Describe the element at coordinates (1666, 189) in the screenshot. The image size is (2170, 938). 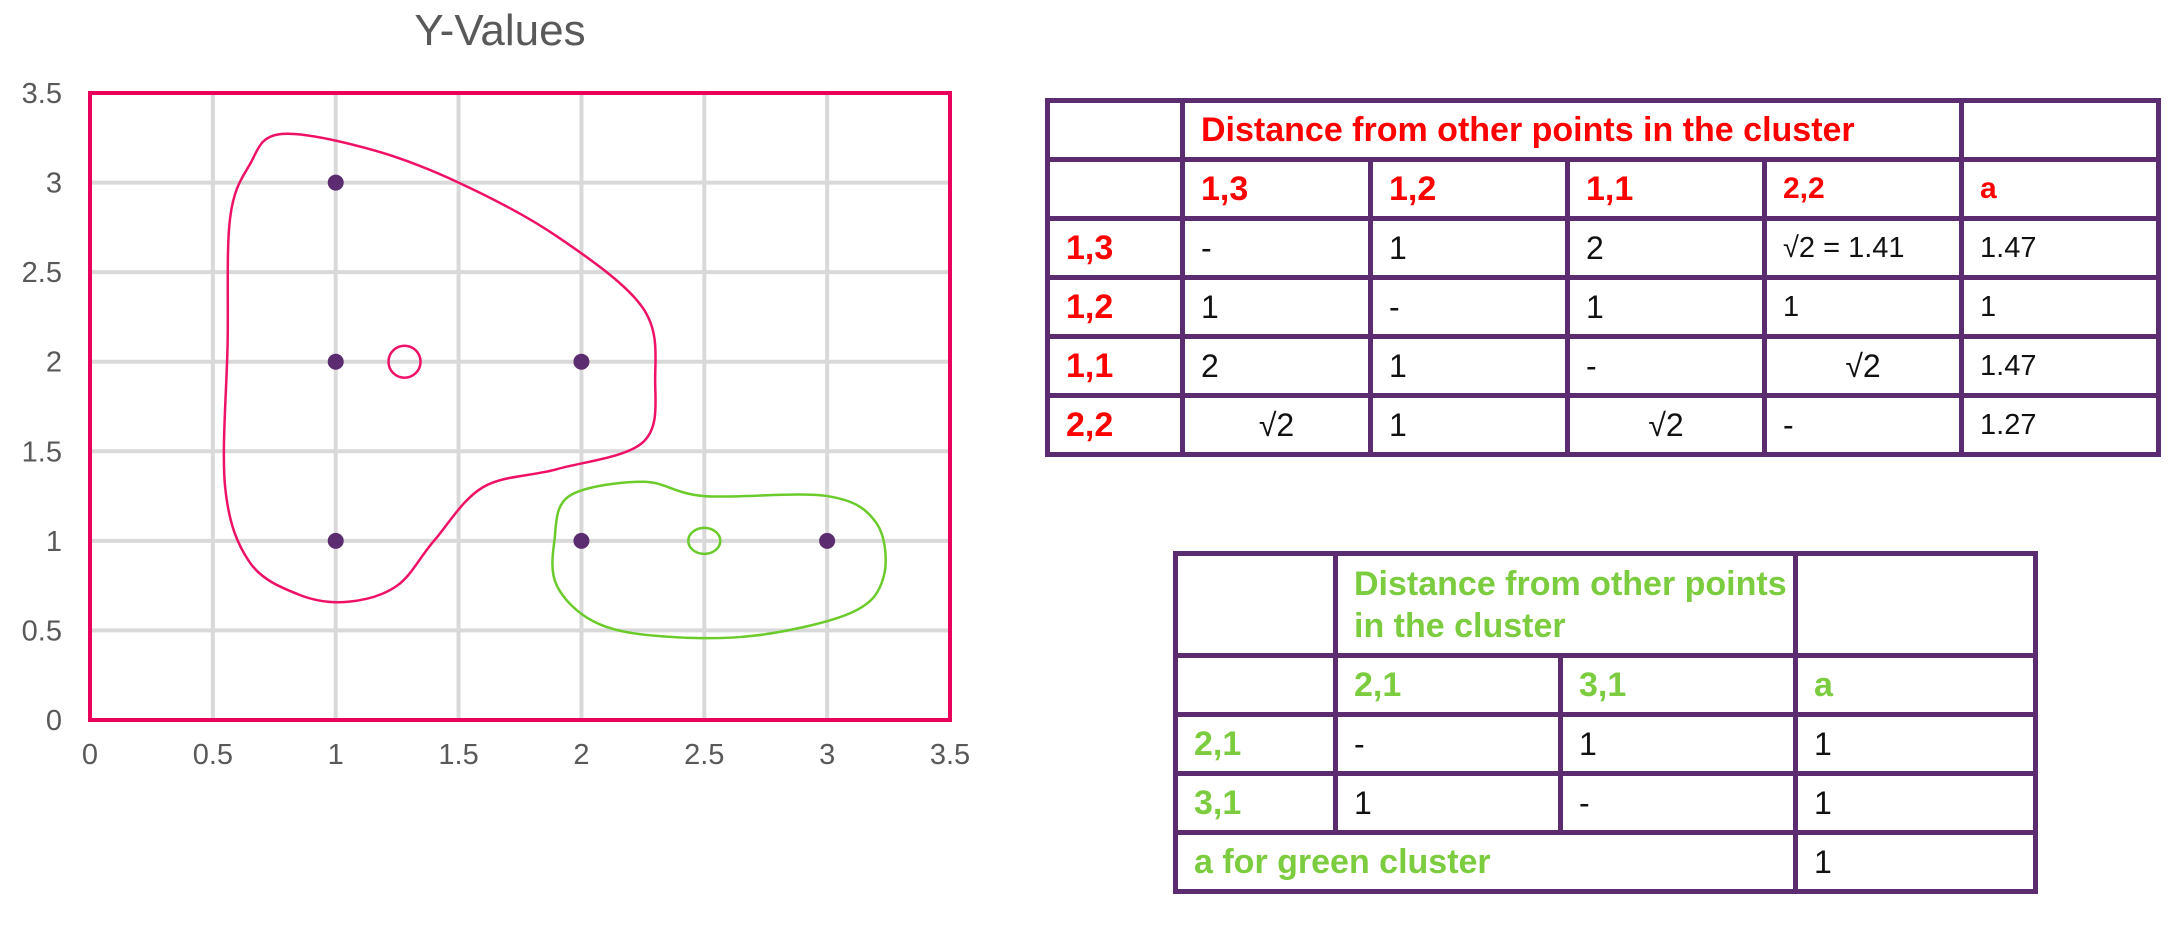
I see `column-header: 1,1` at that location.